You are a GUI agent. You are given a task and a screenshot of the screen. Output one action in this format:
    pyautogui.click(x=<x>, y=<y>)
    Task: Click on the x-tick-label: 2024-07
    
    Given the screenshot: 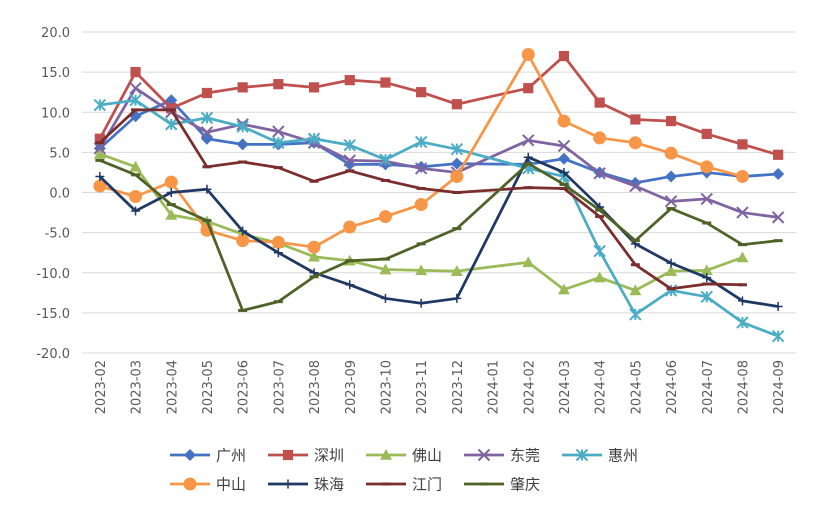 What is the action you would take?
    pyautogui.click(x=708, y=387)
    